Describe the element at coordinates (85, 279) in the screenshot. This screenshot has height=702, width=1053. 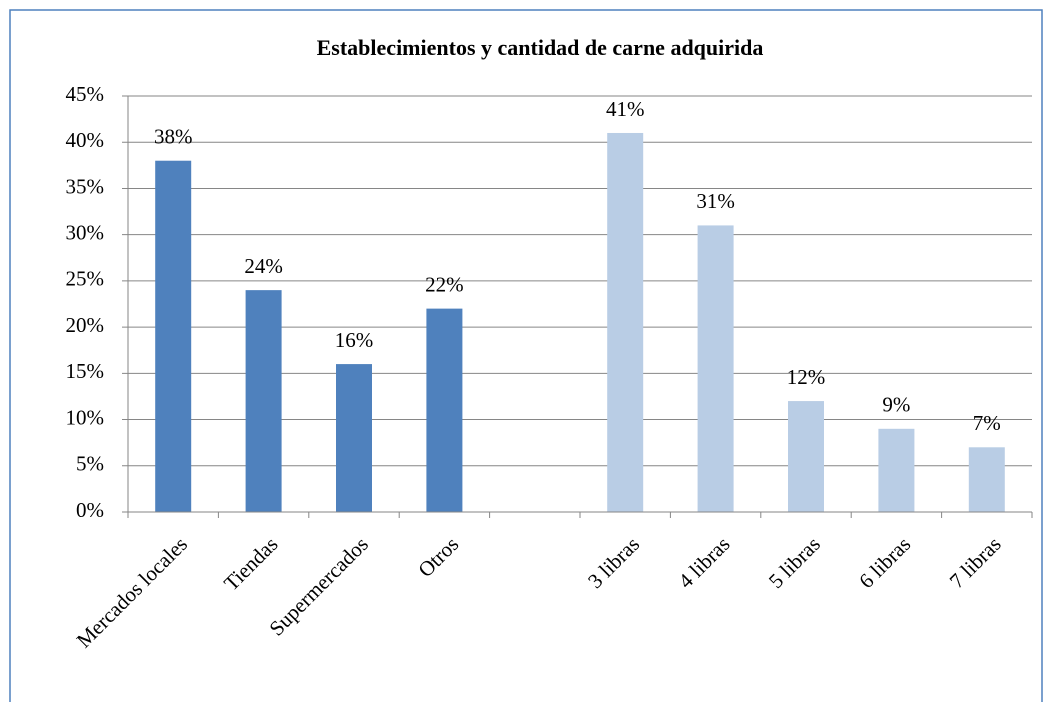
I see `y-tick-label: 25%` at that location.